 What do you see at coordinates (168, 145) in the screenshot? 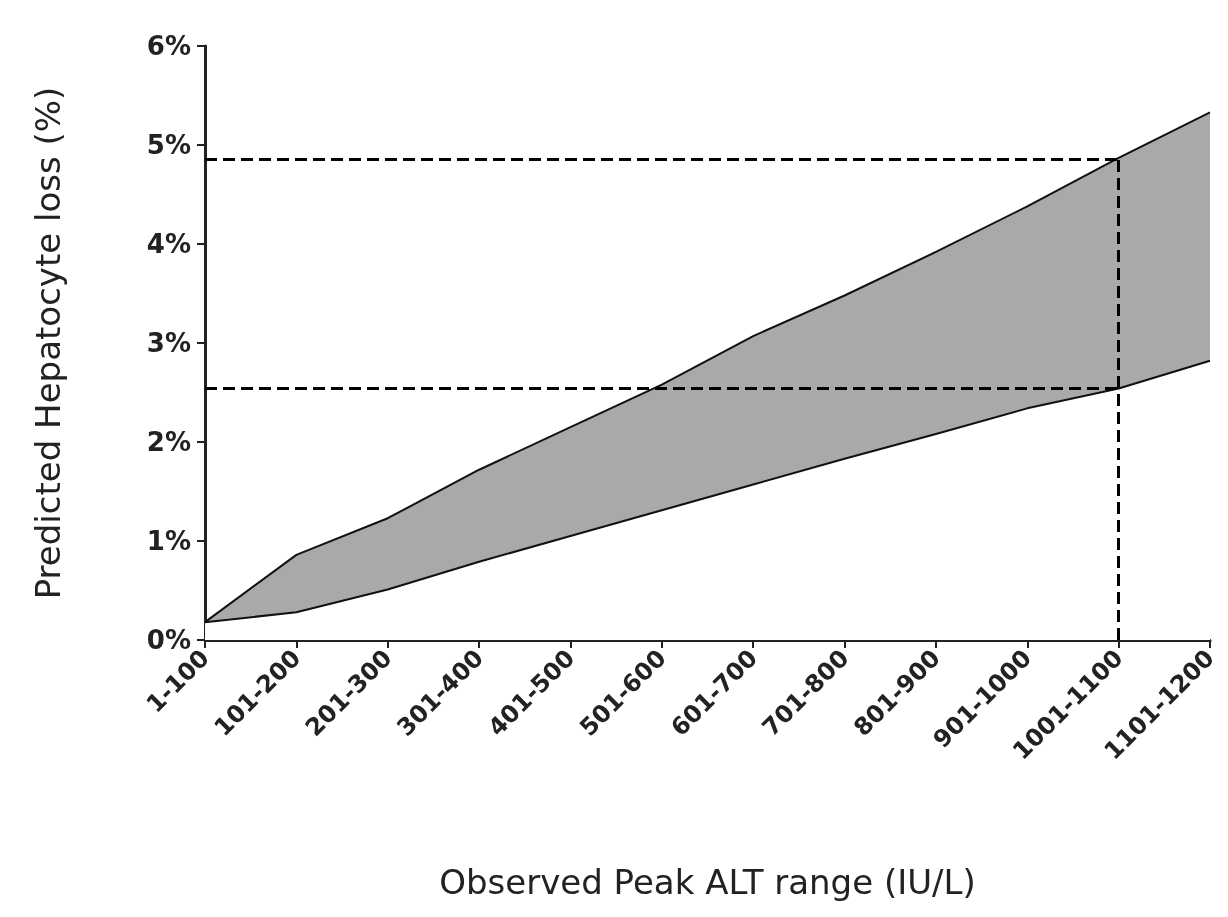
I see `y-tick-label: 5%` at bounding box center [168, 145].